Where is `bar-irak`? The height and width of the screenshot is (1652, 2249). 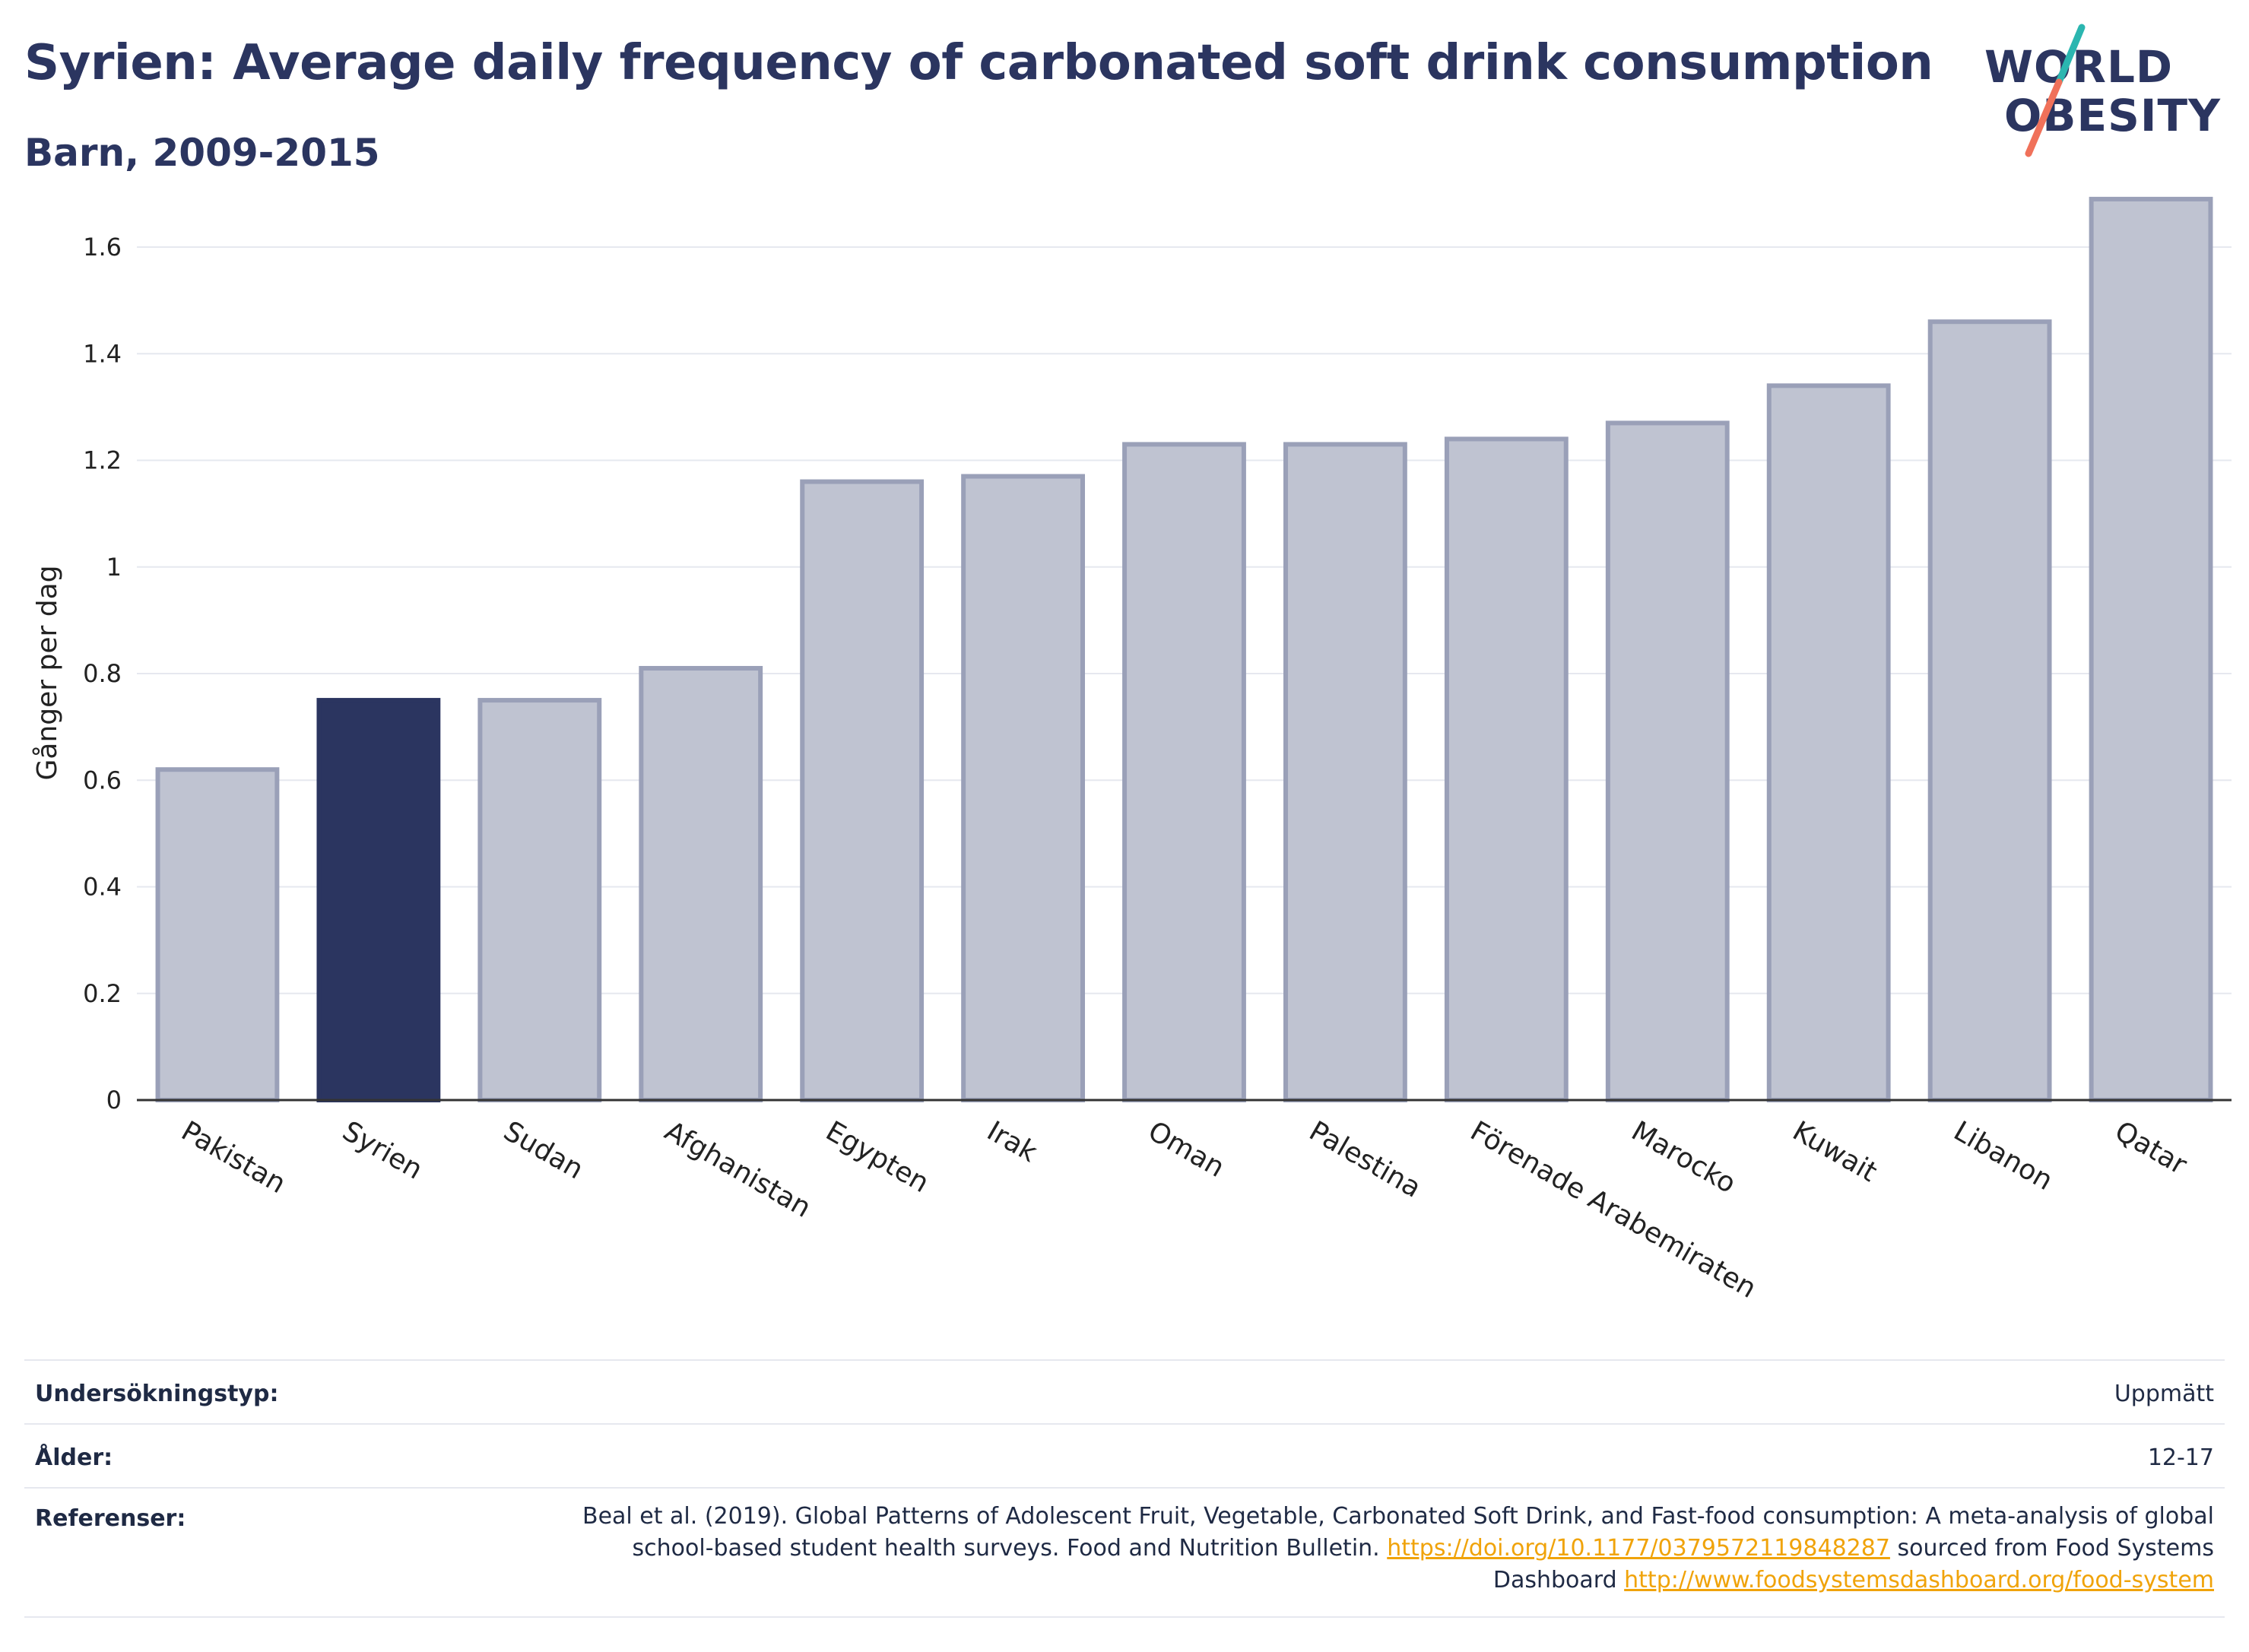 bar-irak is located at coordinates (1023, 788).